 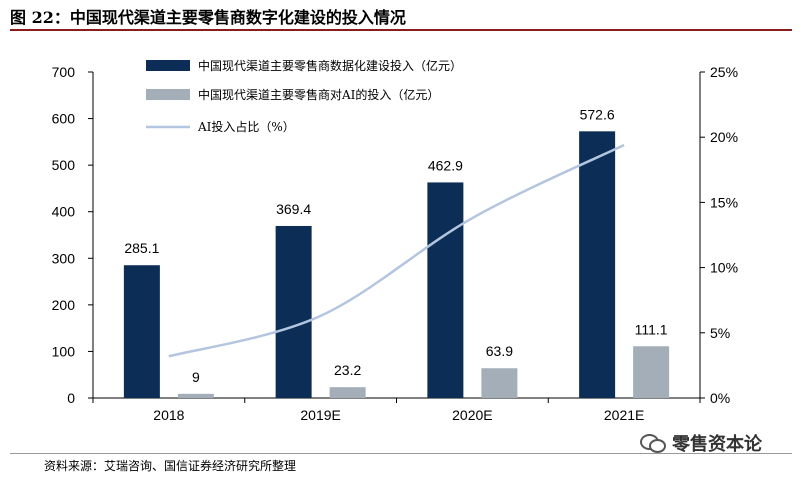 What do you see at coordinates (717, 444) in the screenshot?
I see `watermark-text: 零售资本论` at bounding box center [717, 444].